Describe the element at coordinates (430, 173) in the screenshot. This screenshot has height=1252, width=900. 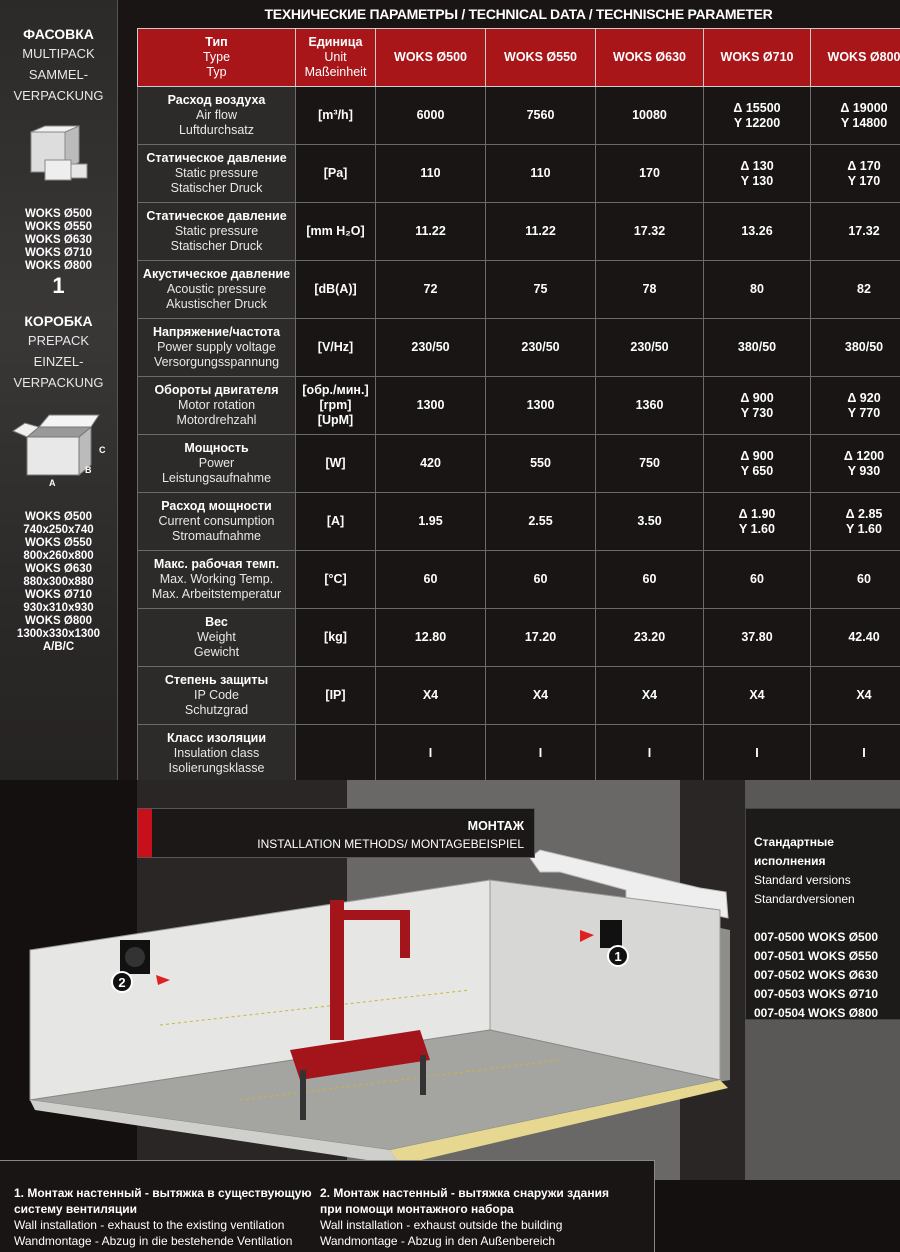
I see `value-cell: 110` at that location.